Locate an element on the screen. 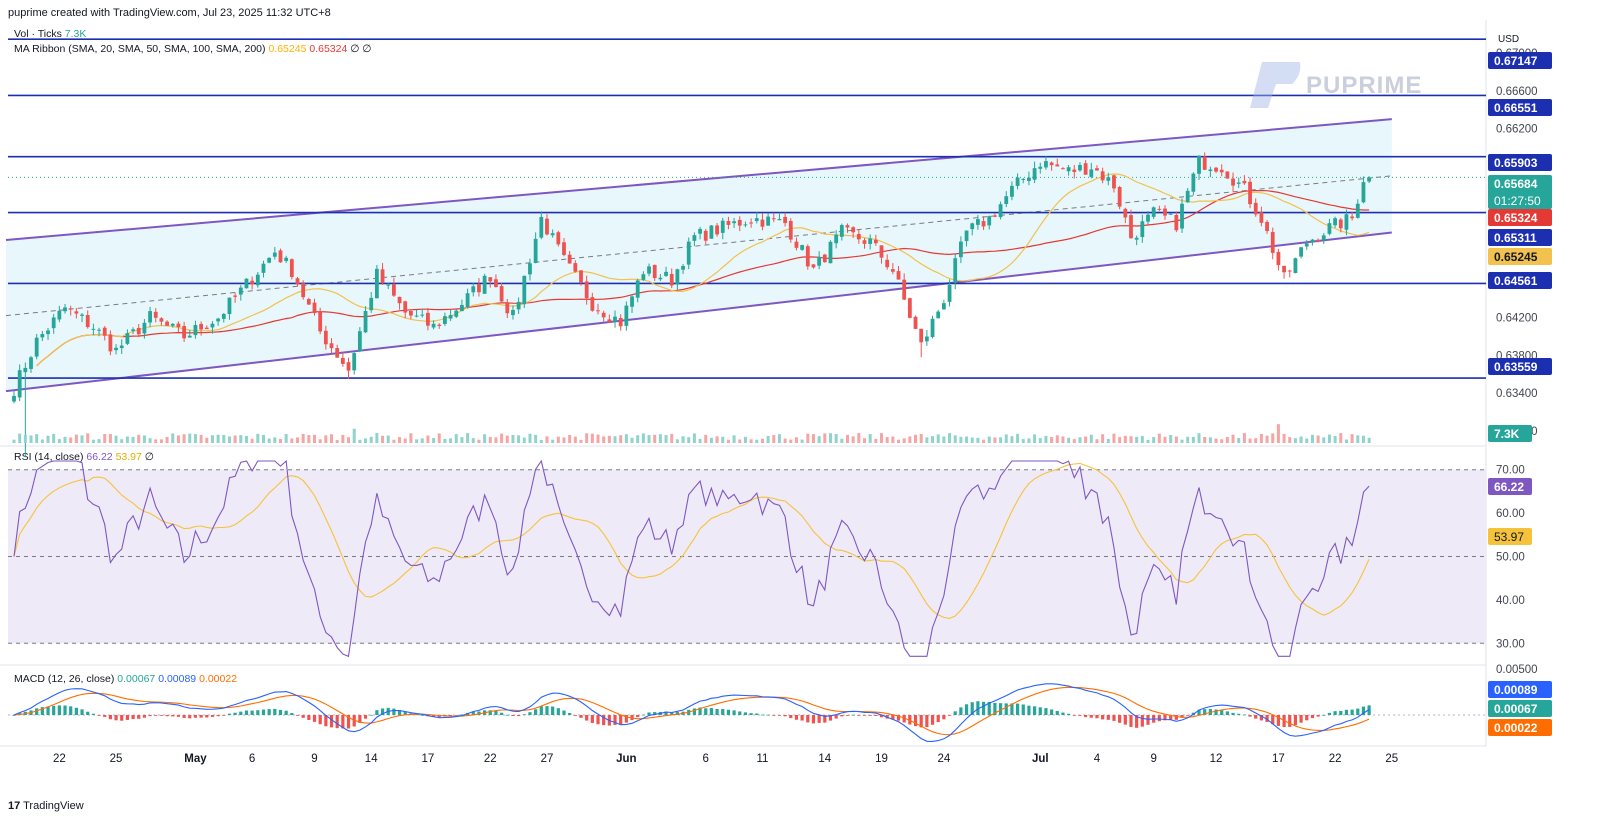 Image resolution: width=1600 pixels, height=820 pixels. time-tick: 14 is located at coordinates (824, 759).